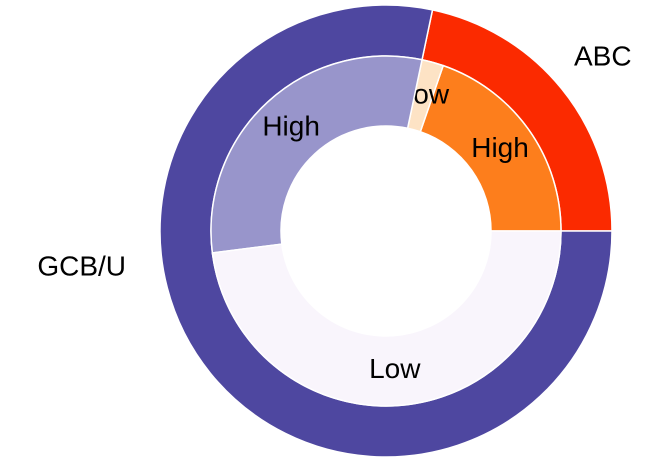 This screenshot has width=657, height=461. What do you see at coordinates (316, 154) in the screenshot?
I see `inner-wedge` at bounding box center [316, 154].